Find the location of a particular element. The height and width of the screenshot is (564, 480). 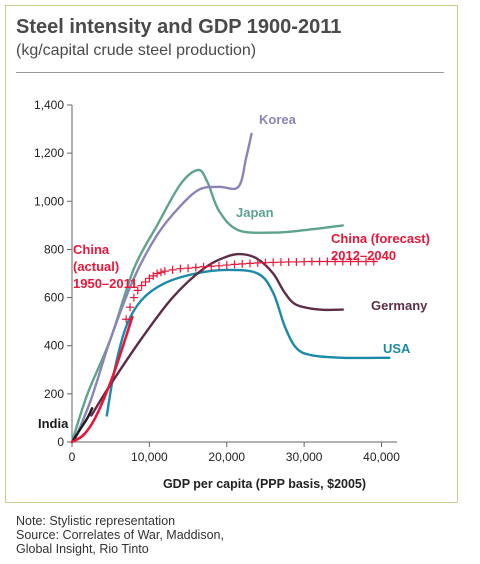

note-line: Source: Correlates of War, Maddison, is located at coordinates (120, 535).